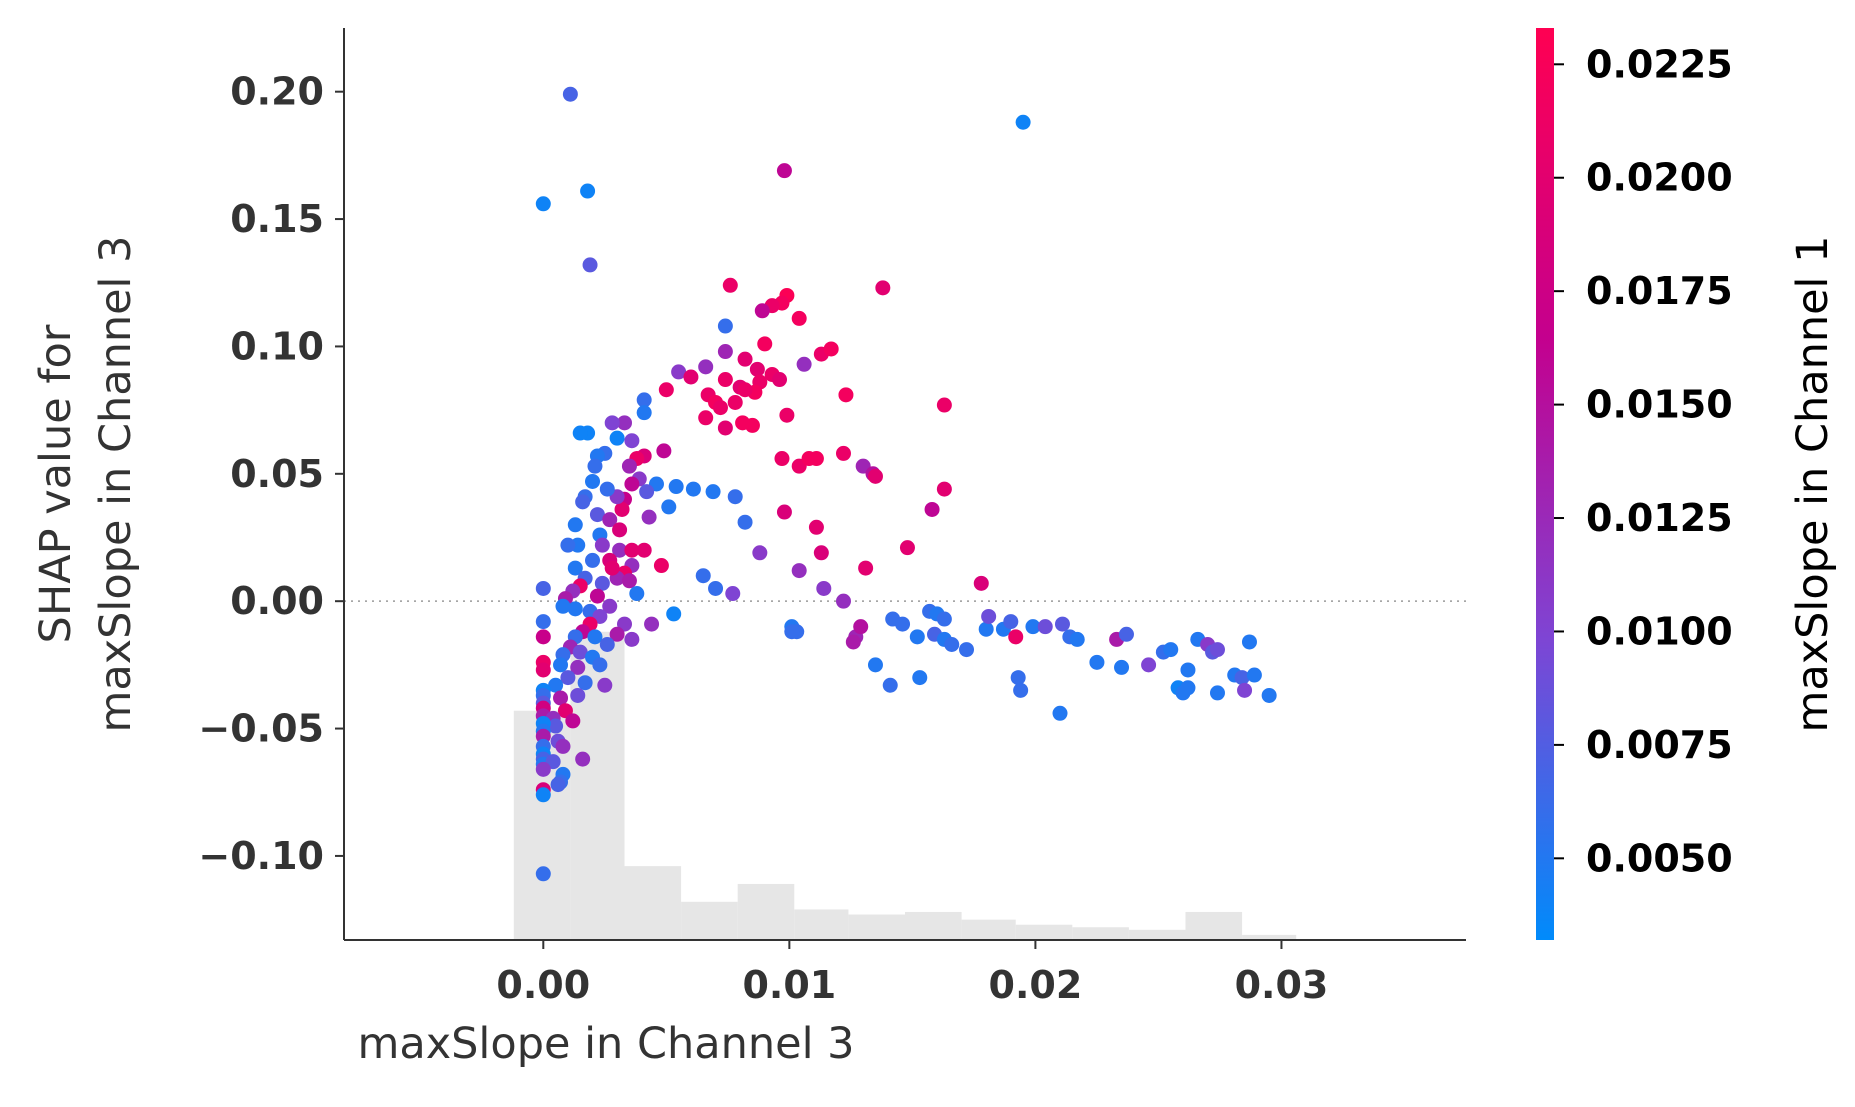  Describe the element at coordinates (1659, 858) in the screenshot. I see `colorbar-tick-label: 0.0050` at that location.